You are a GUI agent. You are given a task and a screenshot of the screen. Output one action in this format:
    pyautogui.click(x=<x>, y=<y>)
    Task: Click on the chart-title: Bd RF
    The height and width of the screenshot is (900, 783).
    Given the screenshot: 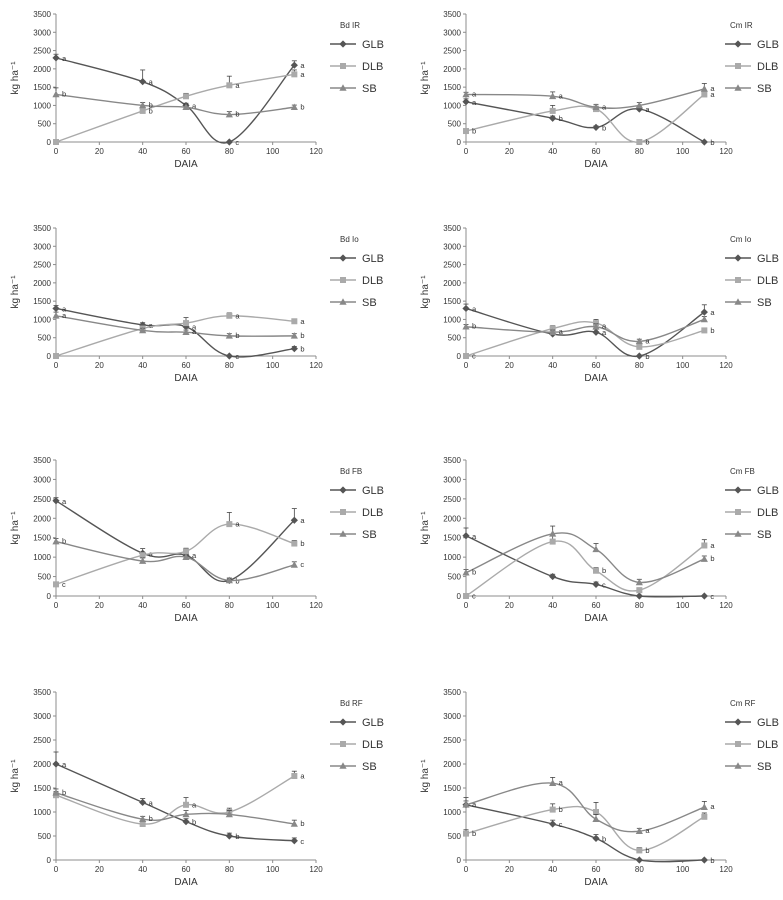 What is the action you would take?
    pyautogui.click(x=351, y=703)
    